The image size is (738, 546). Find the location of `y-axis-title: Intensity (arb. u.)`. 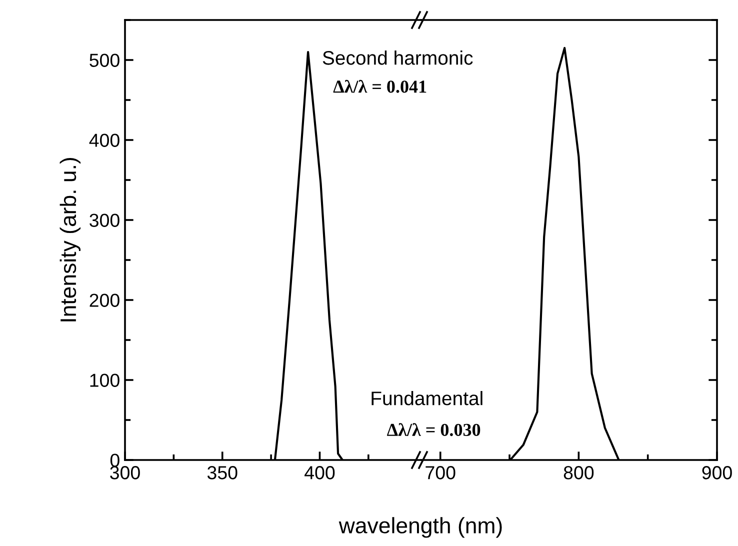

y-axis-title: Intensity (arb. u.) is located at coordinates (70, 240).